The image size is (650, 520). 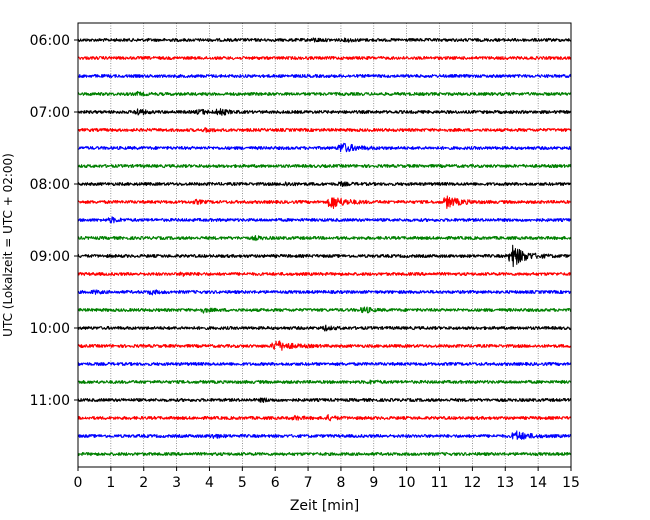 I want to click on y-tick-label: 10:00, so click(x=50, y=329).